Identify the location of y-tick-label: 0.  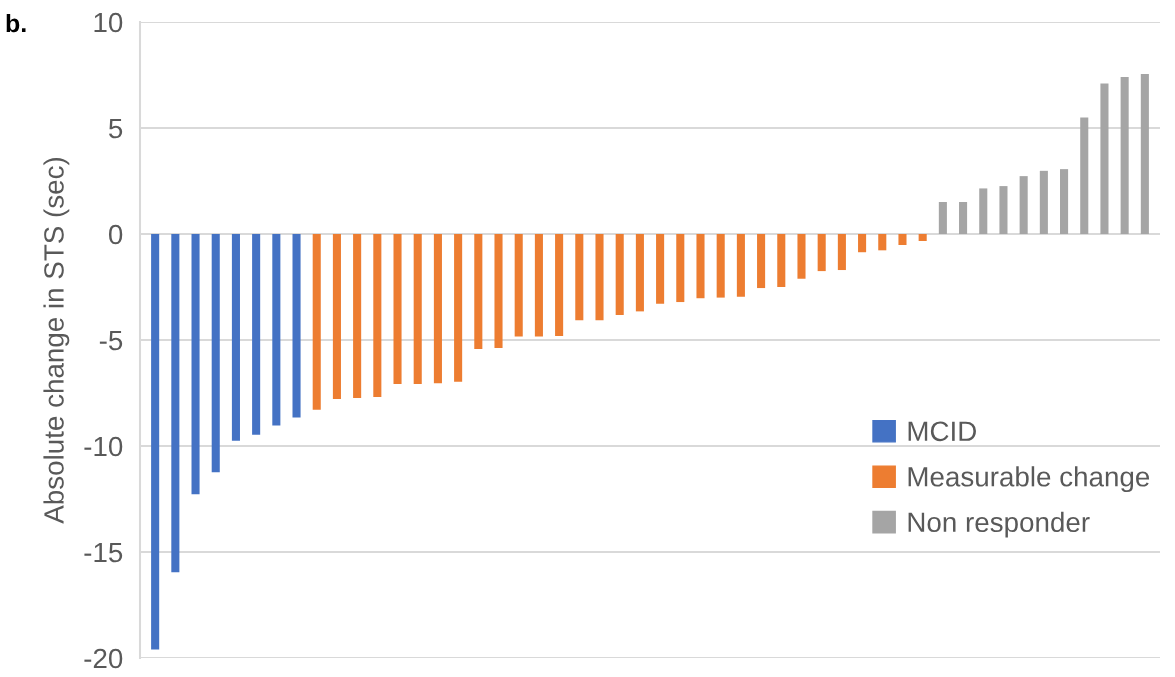
(115, 234).